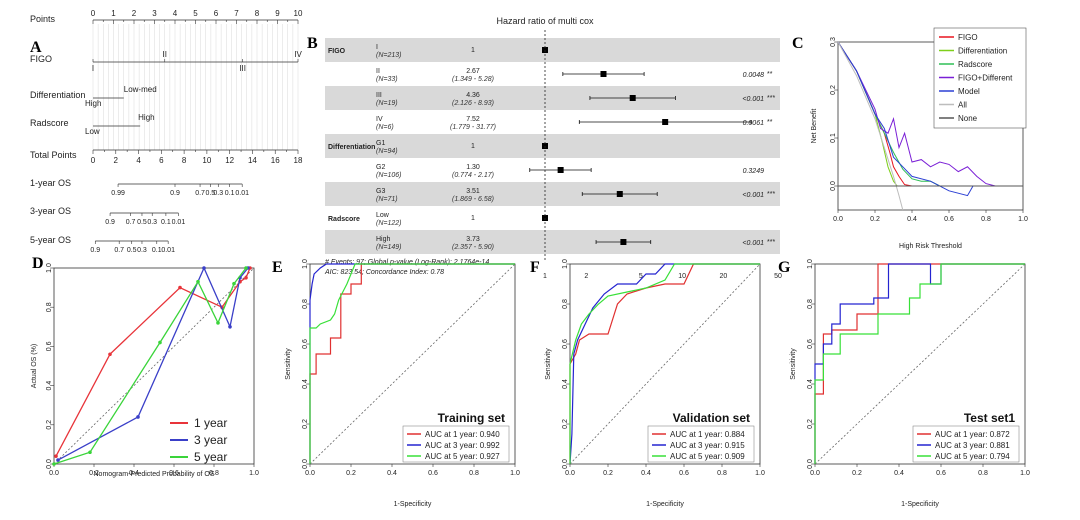 This screenshot has width=1080, height=520. What do you see at coordinates (982, 51) in the screenshot?
I see `legend-label: Differentiation` at bounding box center [982, 51].